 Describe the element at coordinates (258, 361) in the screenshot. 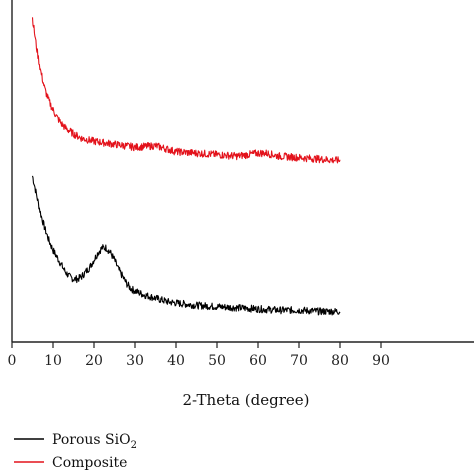

I see `x-tick-label-60: 60` at that location.